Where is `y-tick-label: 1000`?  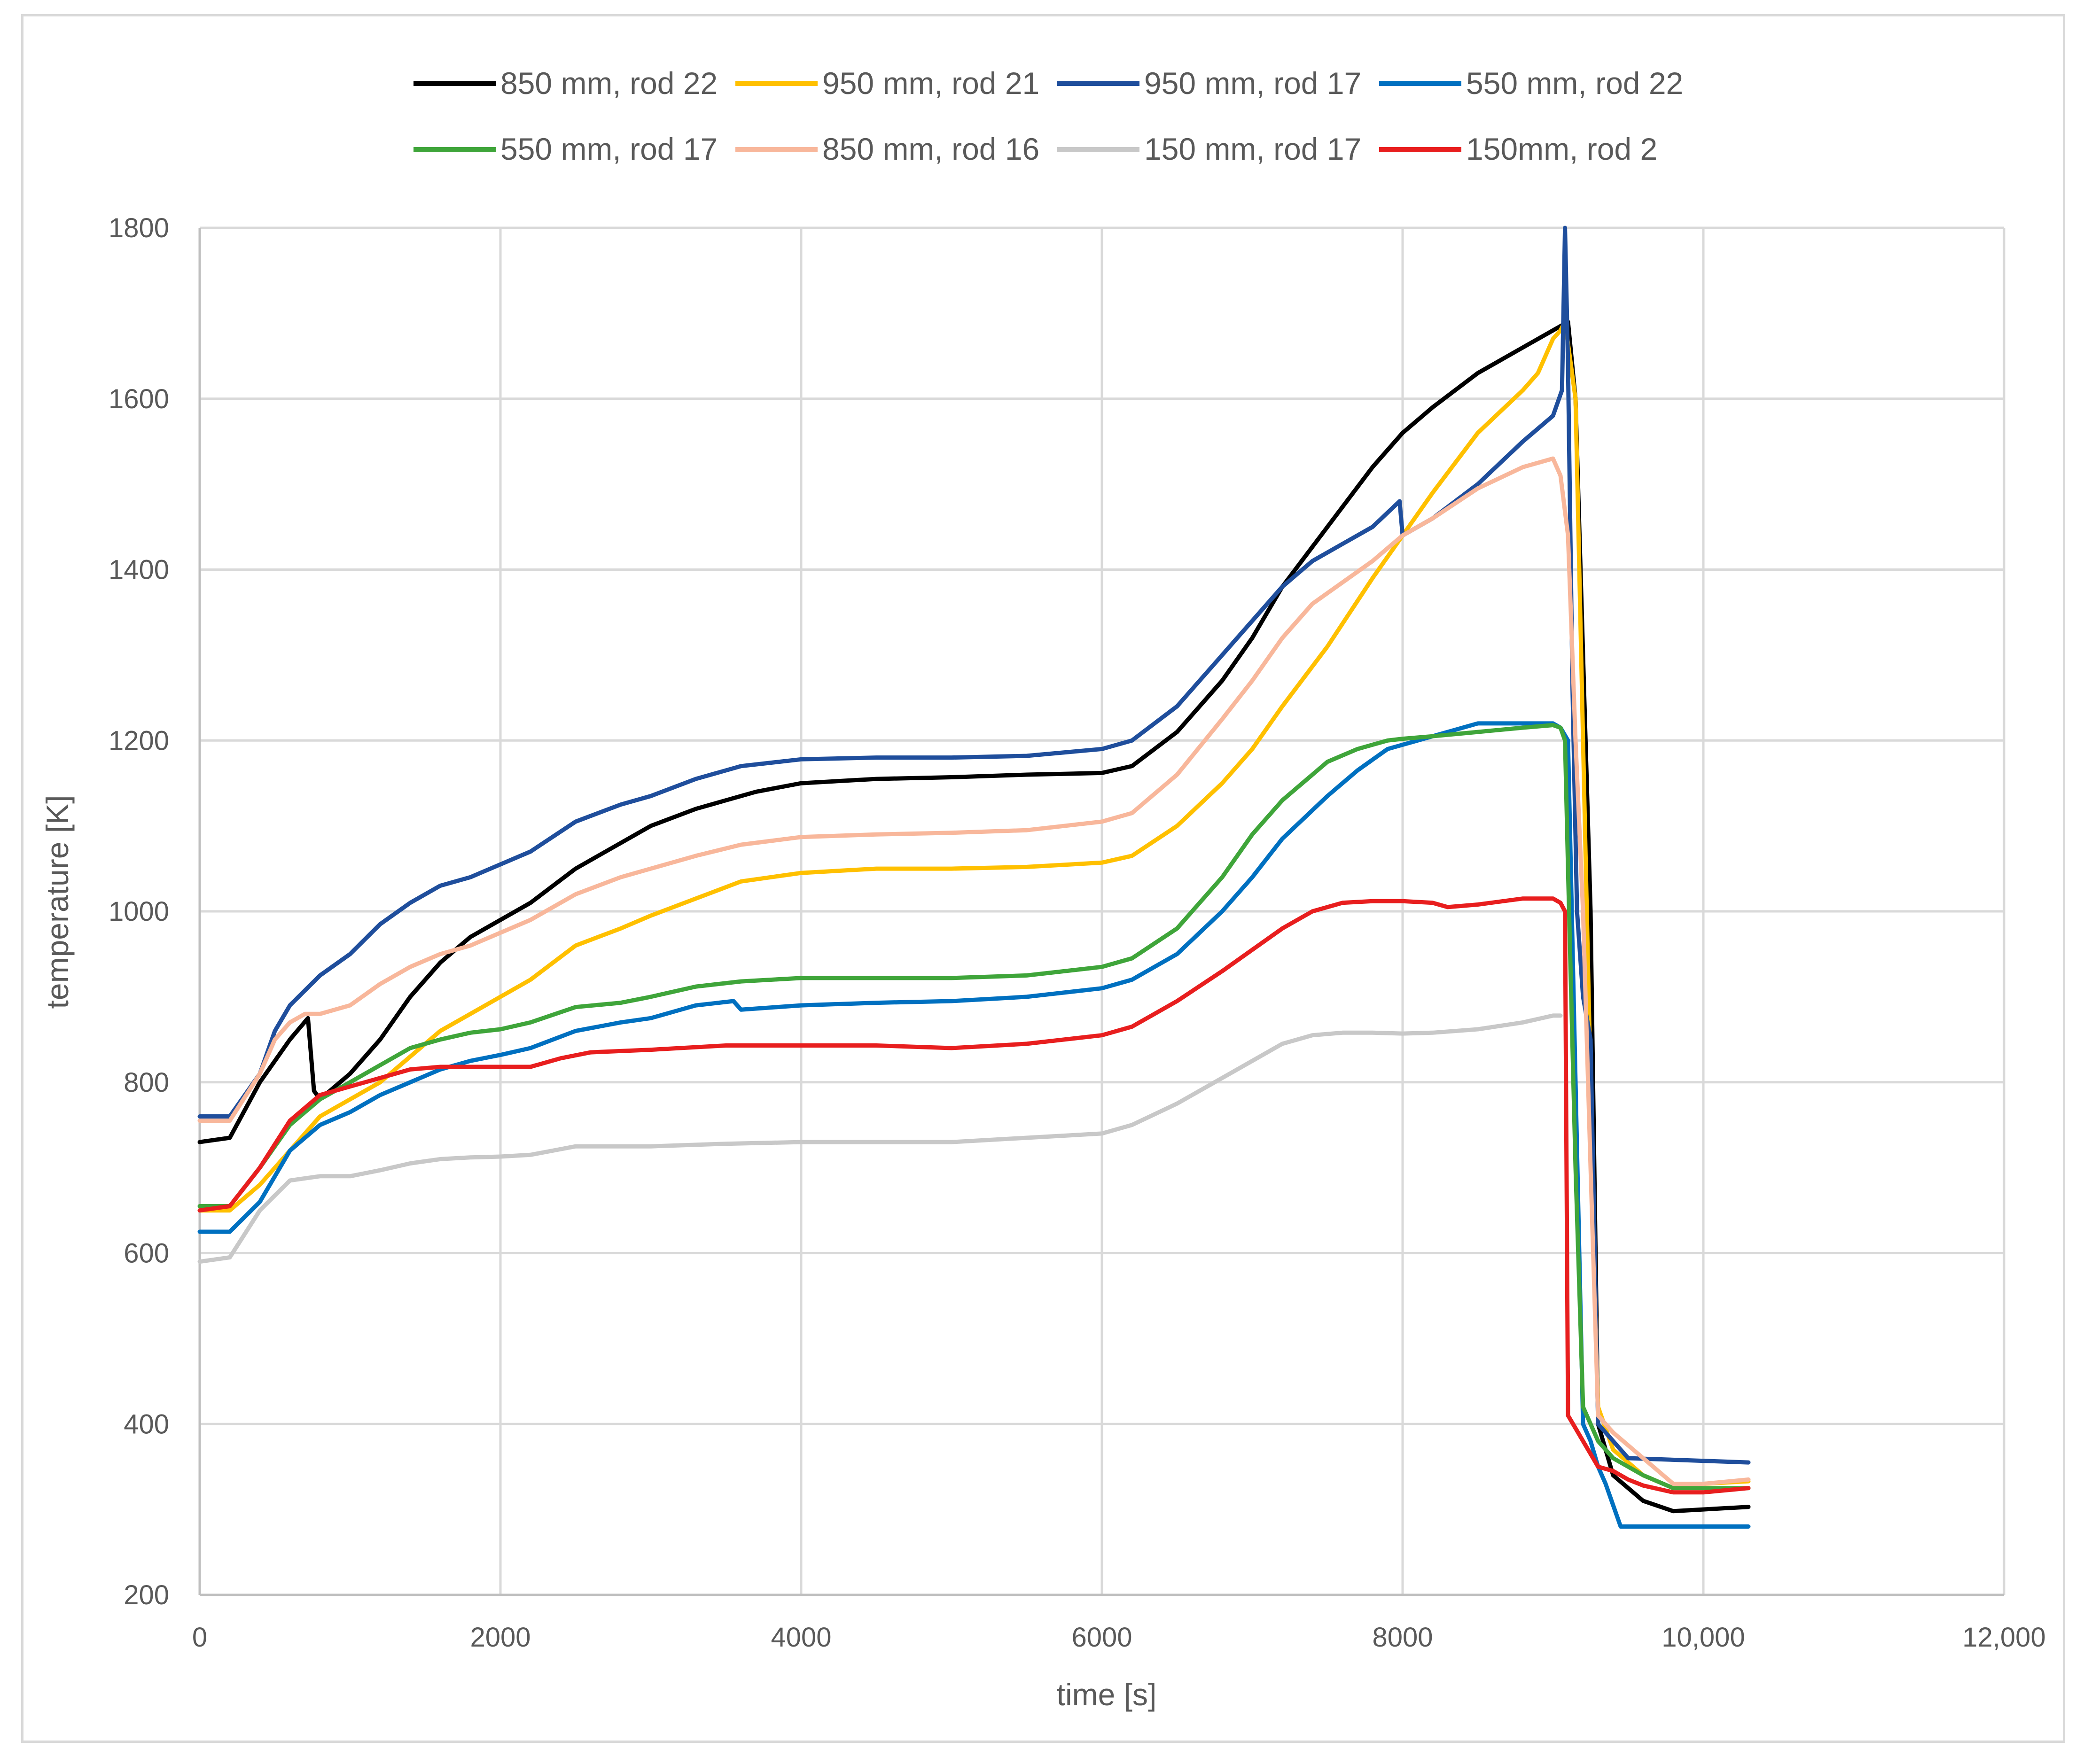
y-tick-label: 1000 is located at coordinates (139, 911).